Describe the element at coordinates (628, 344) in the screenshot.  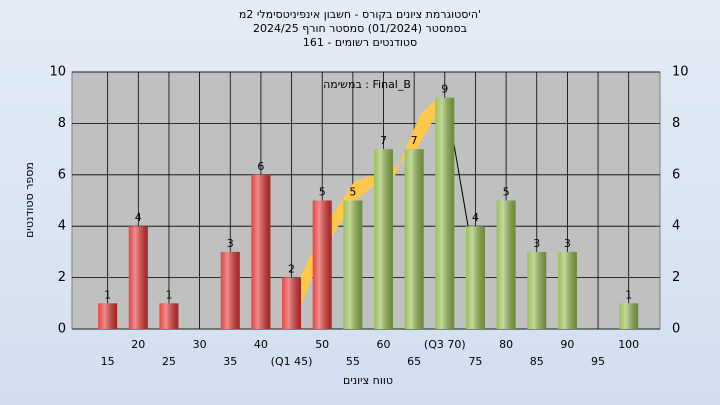
I see `x-tick-label: 100` at that location.